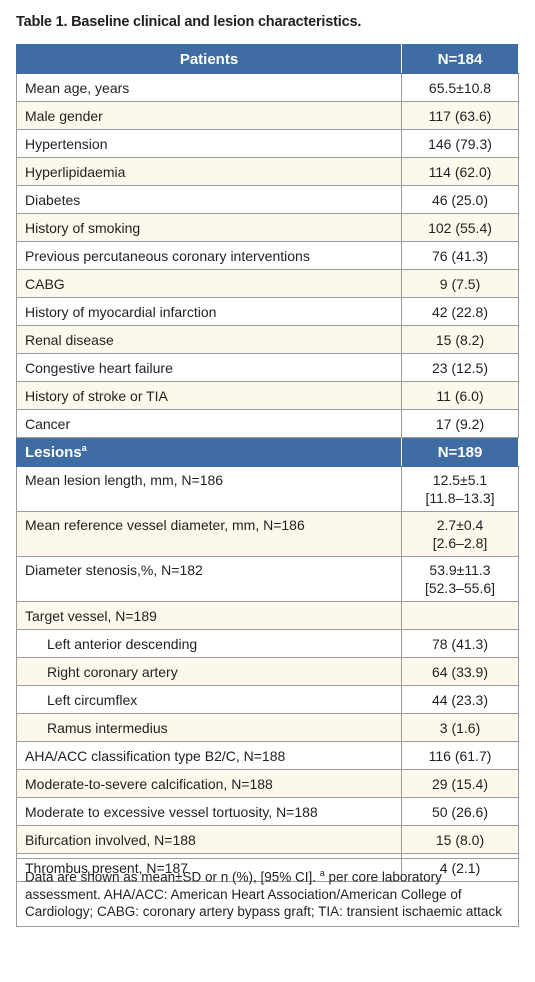 This screenshot has height=982, width=535. I want to click on row-value: 114 (62.0), so click(460, 171).